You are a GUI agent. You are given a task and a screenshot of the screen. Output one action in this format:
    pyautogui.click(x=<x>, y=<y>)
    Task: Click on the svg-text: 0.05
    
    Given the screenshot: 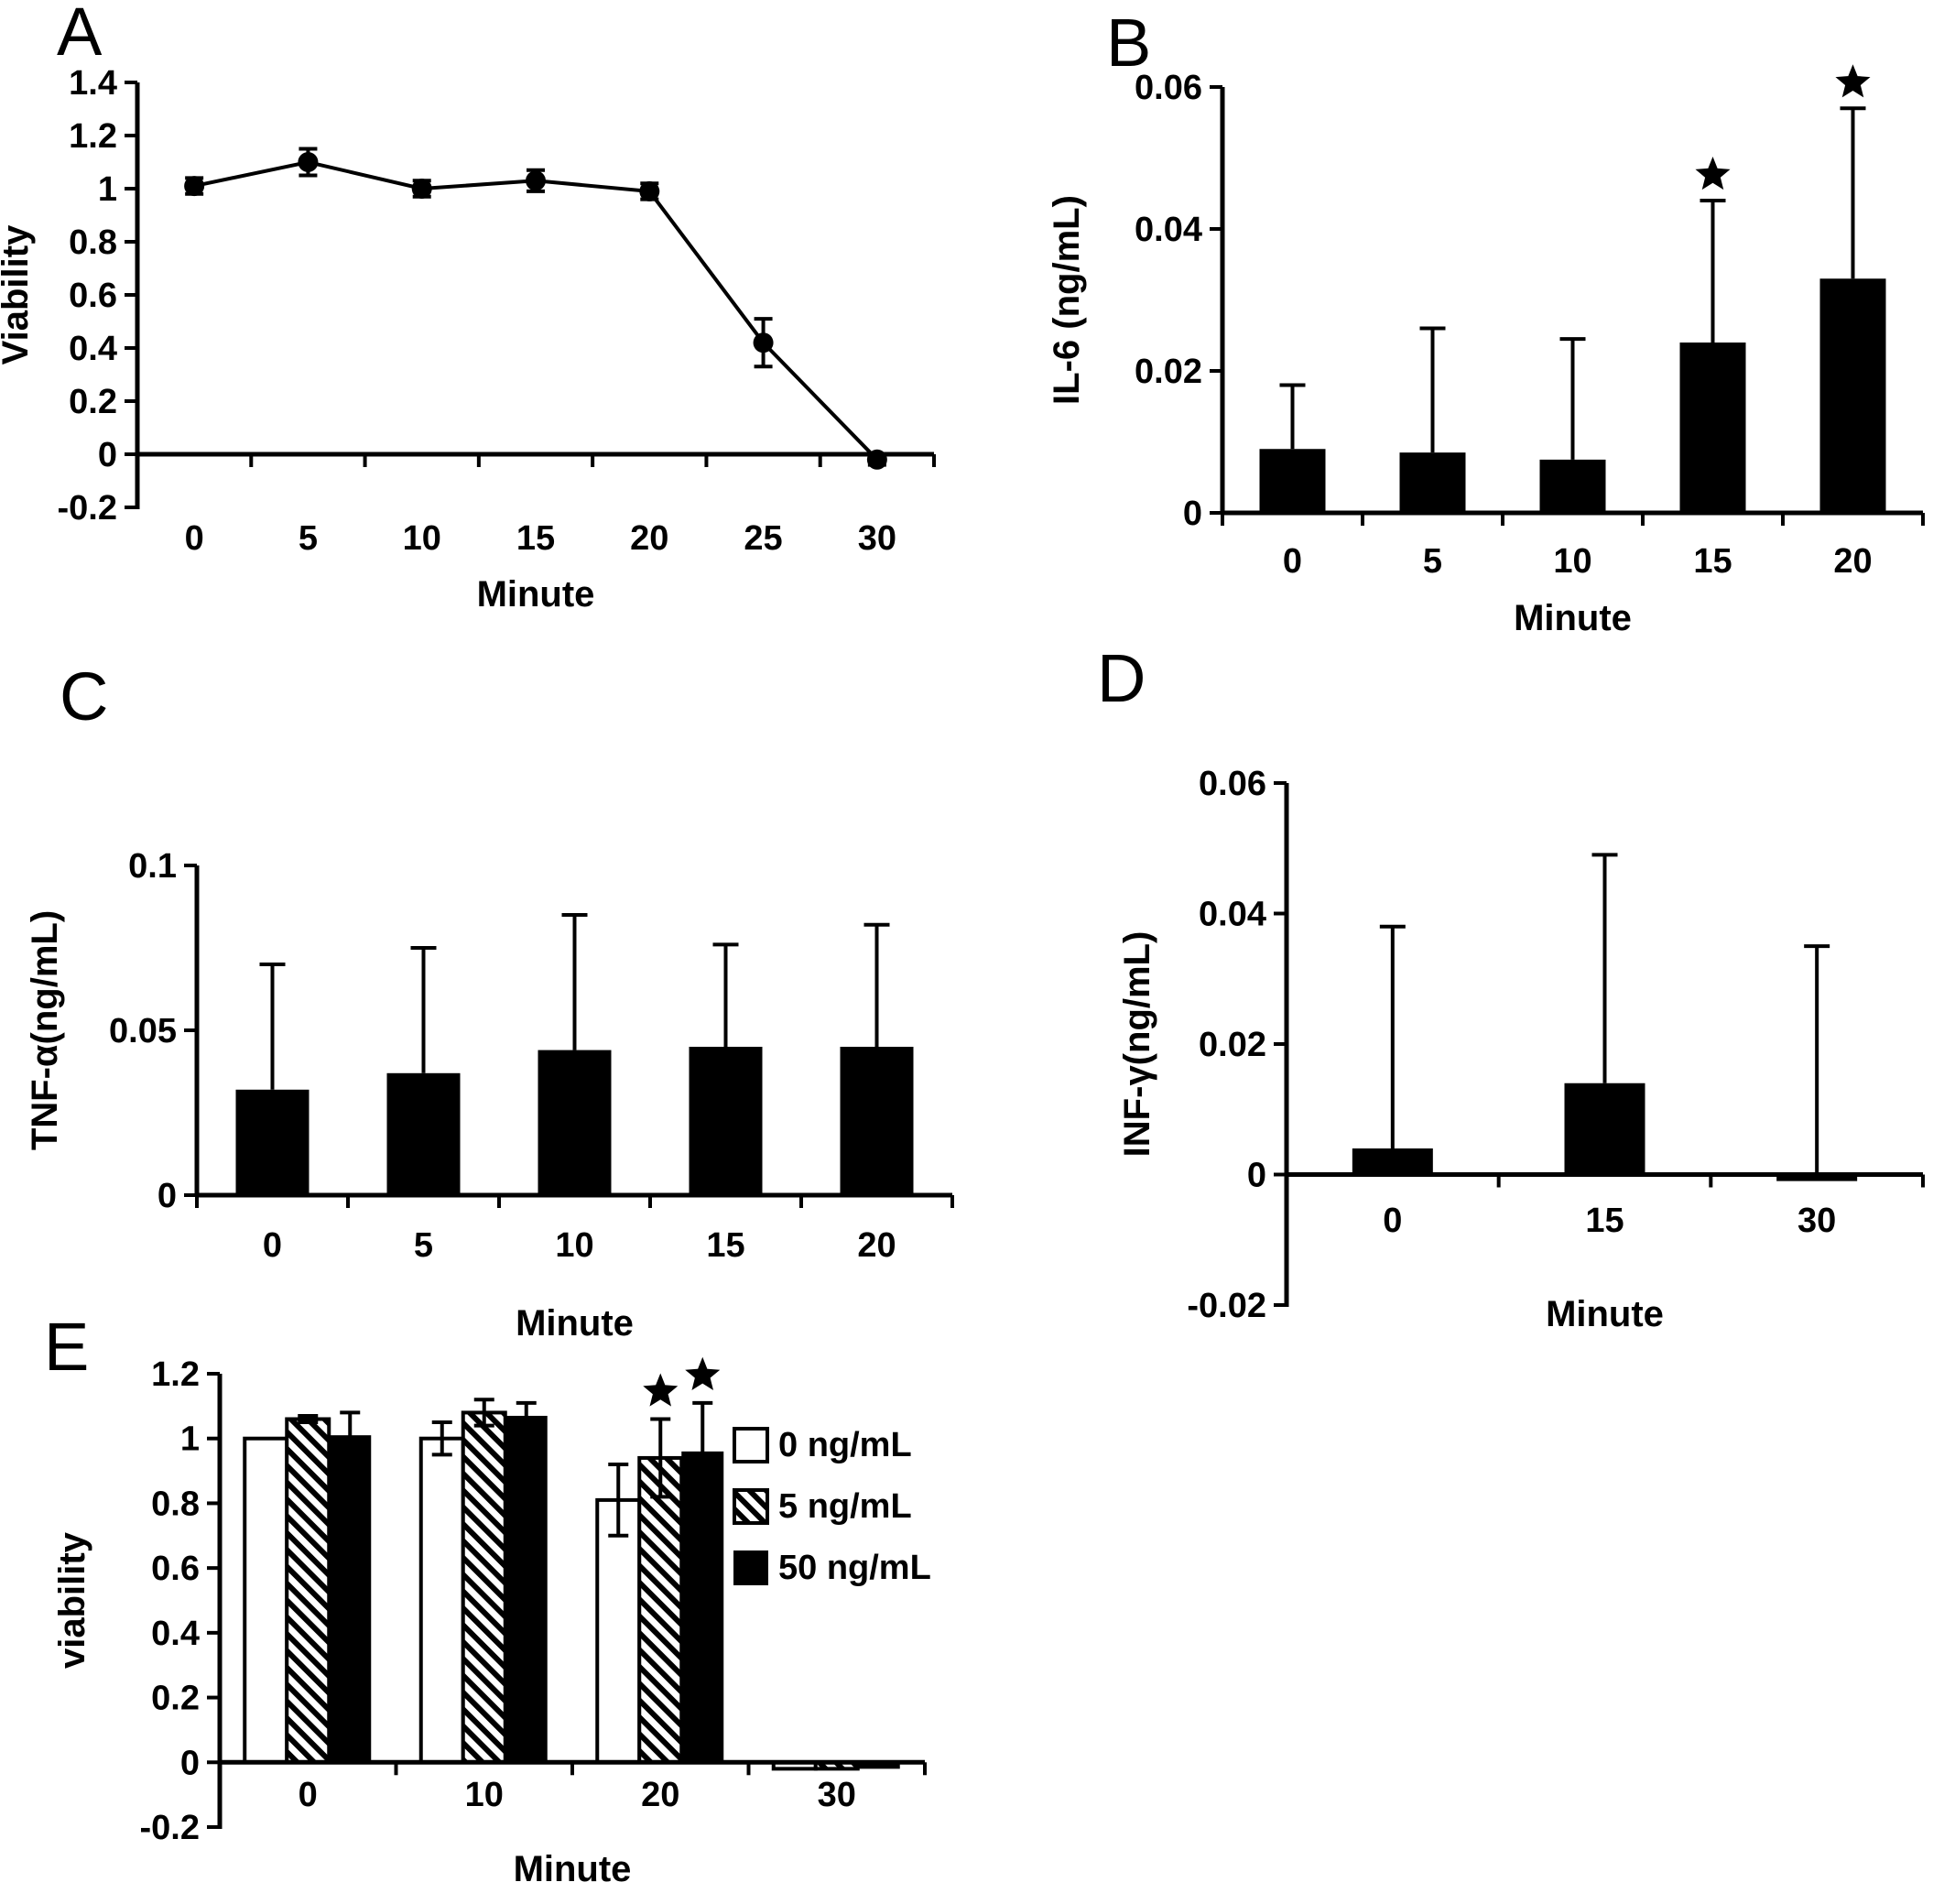 What is the action you would take?
    pyautogui.click(x=143, y=1031)
    